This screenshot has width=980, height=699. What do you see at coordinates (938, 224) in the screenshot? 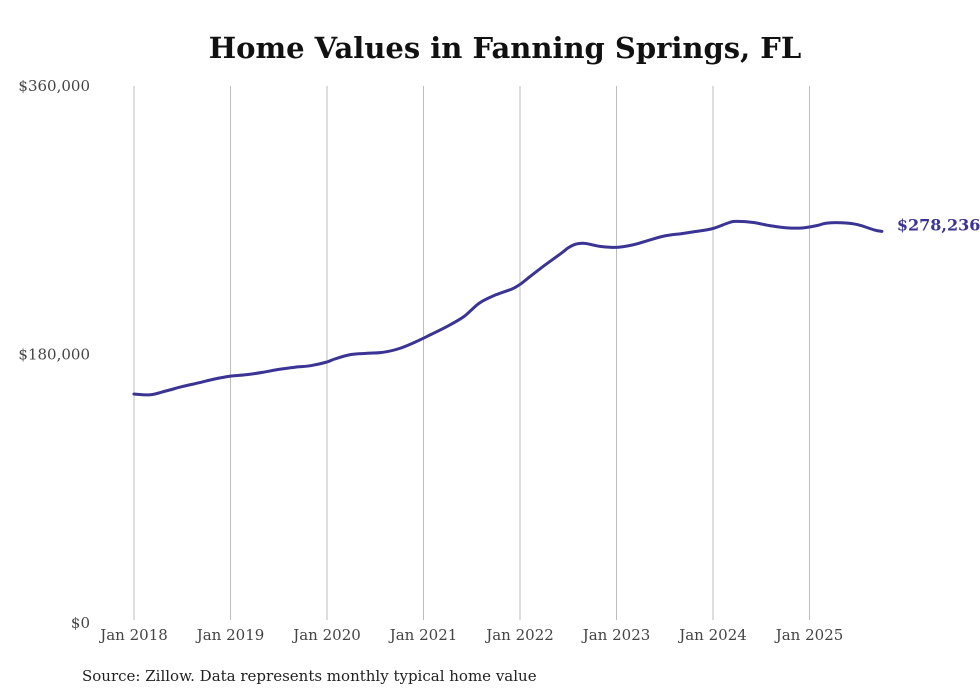
I see `series-end-label: $278,236` at bounding box center [938, 224].